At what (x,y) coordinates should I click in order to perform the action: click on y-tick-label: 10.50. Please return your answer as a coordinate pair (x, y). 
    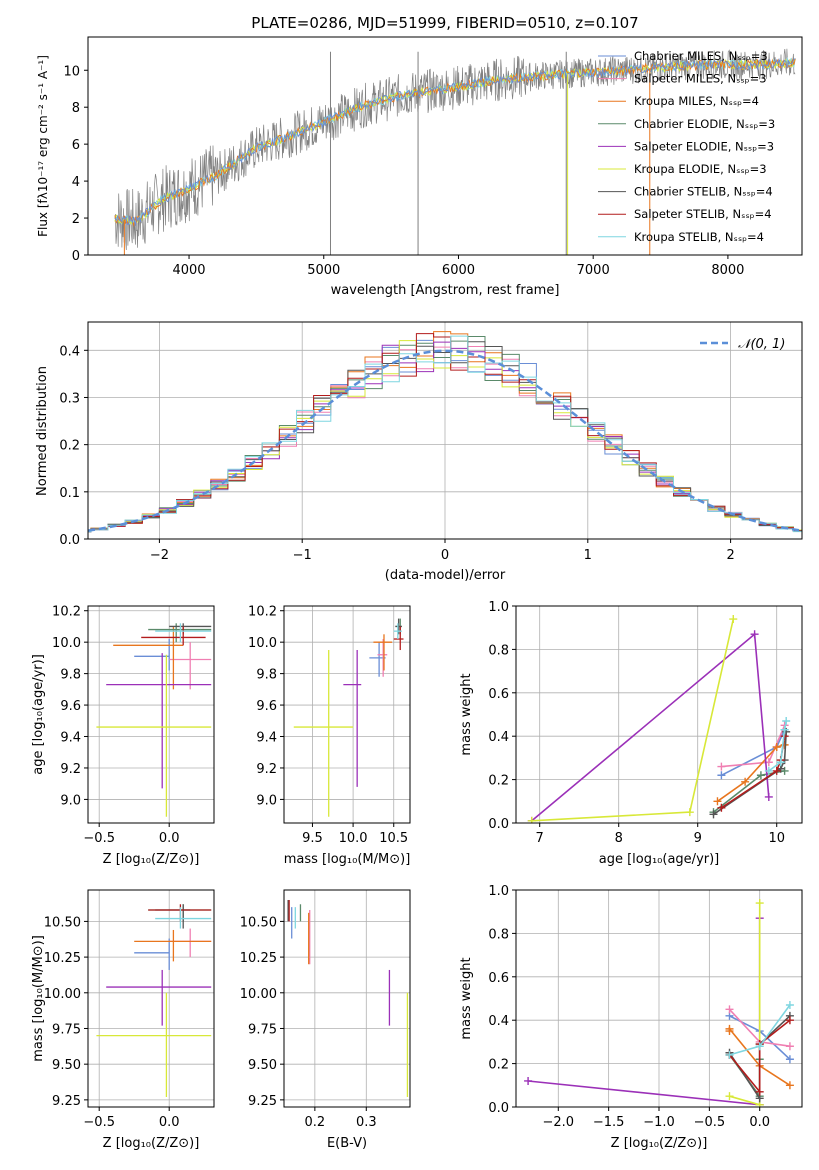
    Looking at the image, I should click on (258, 922).